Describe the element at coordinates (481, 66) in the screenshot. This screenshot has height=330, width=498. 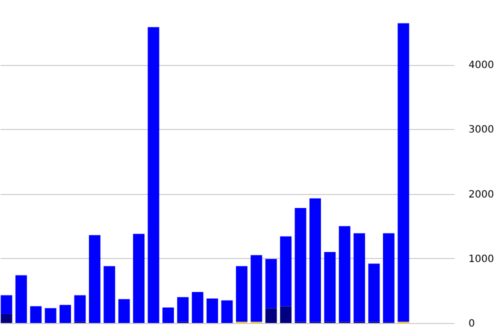
I see `y-tick-label: 4000` at that location.